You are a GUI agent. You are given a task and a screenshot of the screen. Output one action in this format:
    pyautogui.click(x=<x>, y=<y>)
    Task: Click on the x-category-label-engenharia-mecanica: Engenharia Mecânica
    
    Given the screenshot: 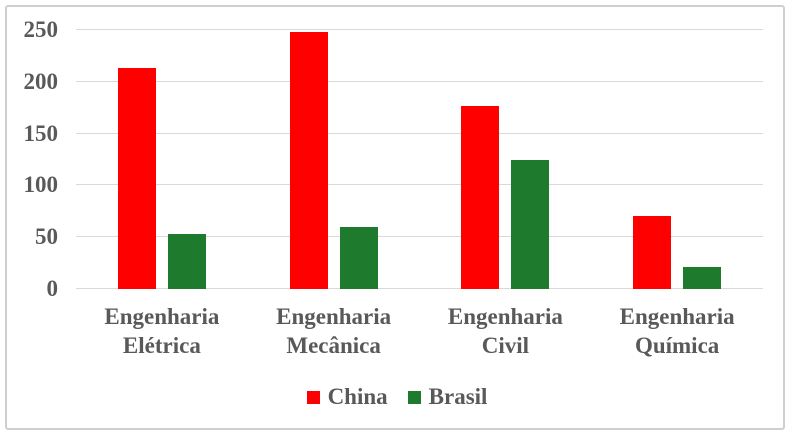 What is the action you would take?
    pyautogui.click(x=334, y=331)
    